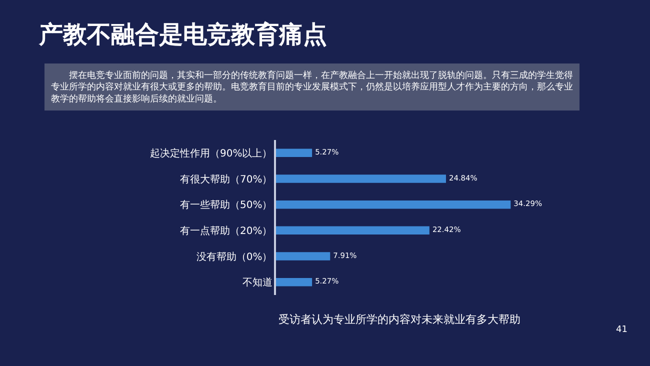  Describe the element at coordinates (211, 153) in the screenshot. I see `y-tick-label: 起决定性作用（90%以上）` at that location.